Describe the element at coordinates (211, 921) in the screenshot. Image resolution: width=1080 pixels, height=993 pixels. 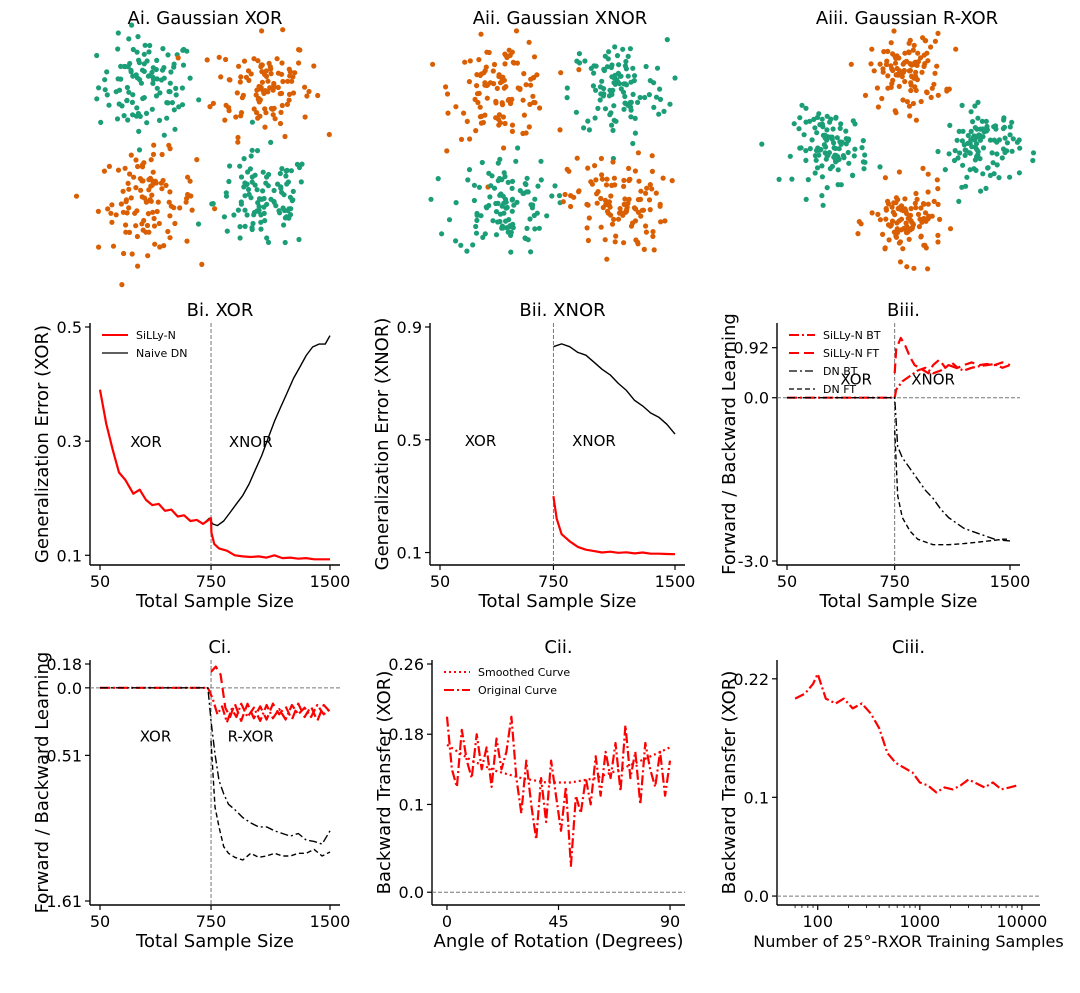
I see `x-tick-label: 750` at that location.